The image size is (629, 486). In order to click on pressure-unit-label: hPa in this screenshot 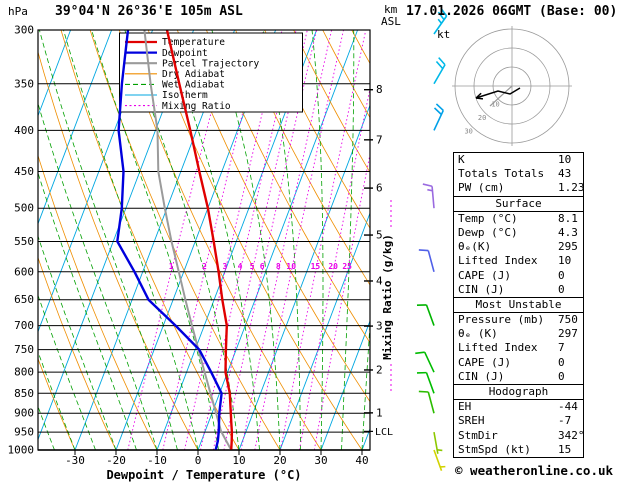, I will do `click(18, 11)`.